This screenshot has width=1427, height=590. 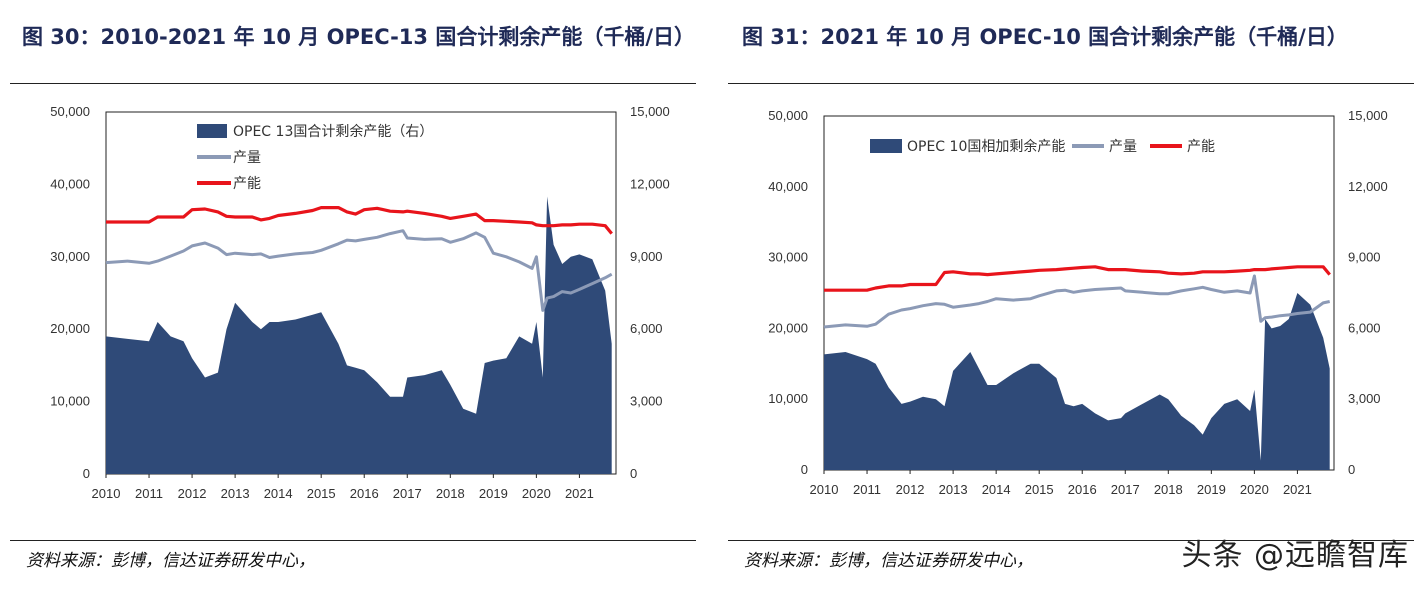 I want to click on watermark: 头条 @远瞻智库, so click(x=1295, y=555).